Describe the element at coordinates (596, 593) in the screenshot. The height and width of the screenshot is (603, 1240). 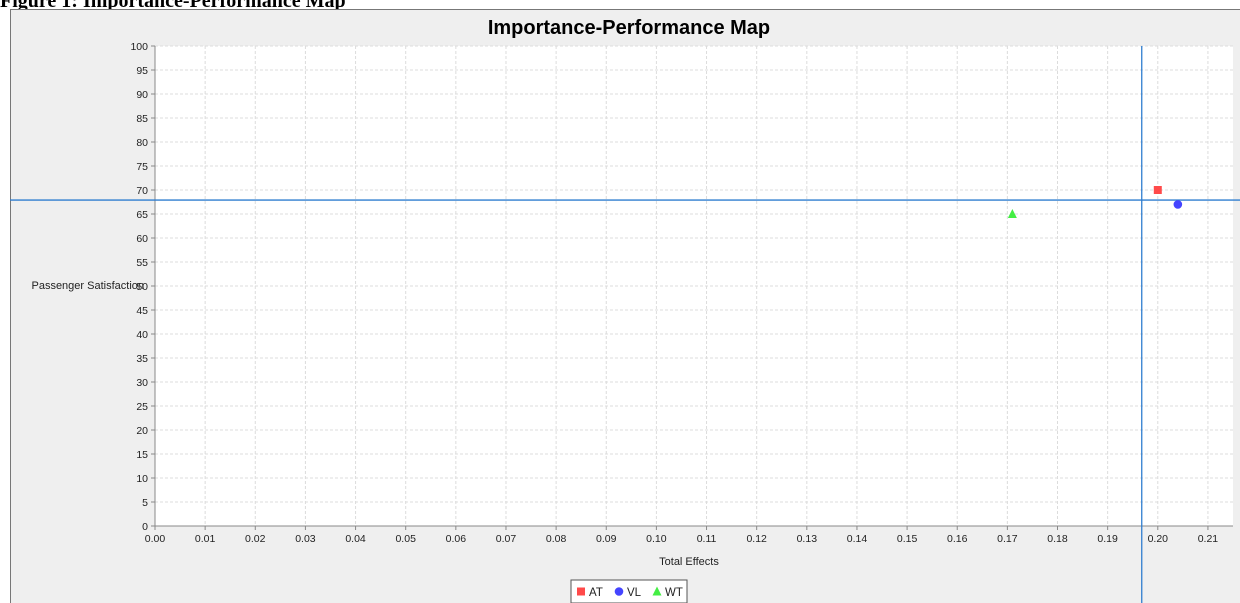
I see `legend-label-at: AT` at that location.